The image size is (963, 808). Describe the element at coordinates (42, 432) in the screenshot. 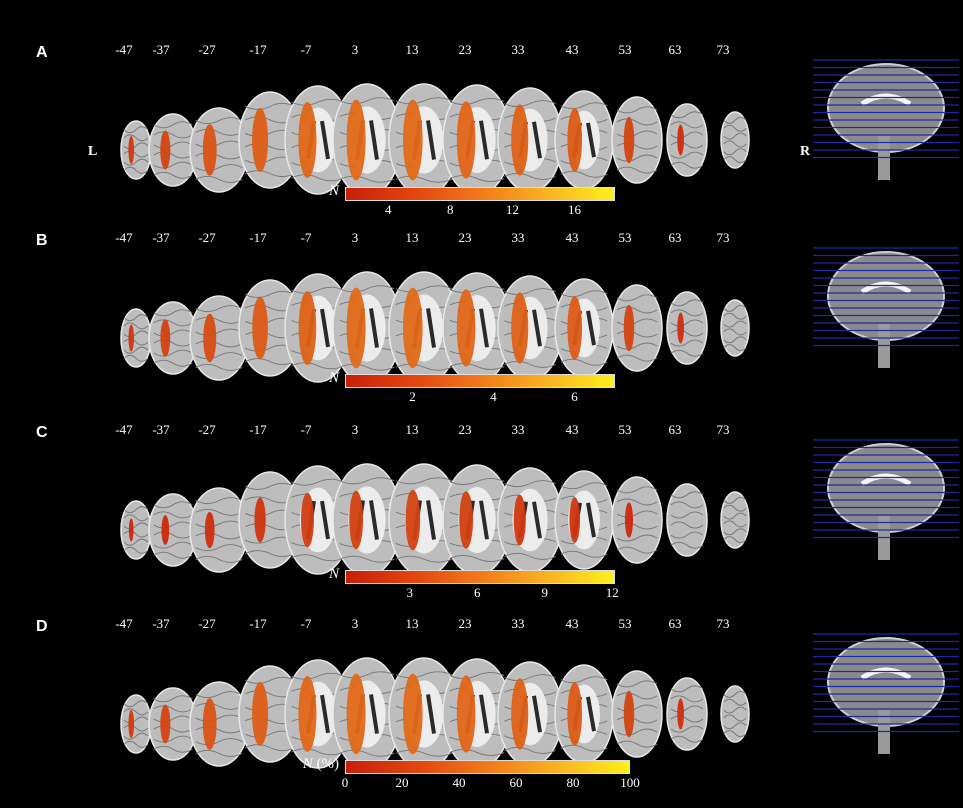

I see `panel-letter: C` at that location.